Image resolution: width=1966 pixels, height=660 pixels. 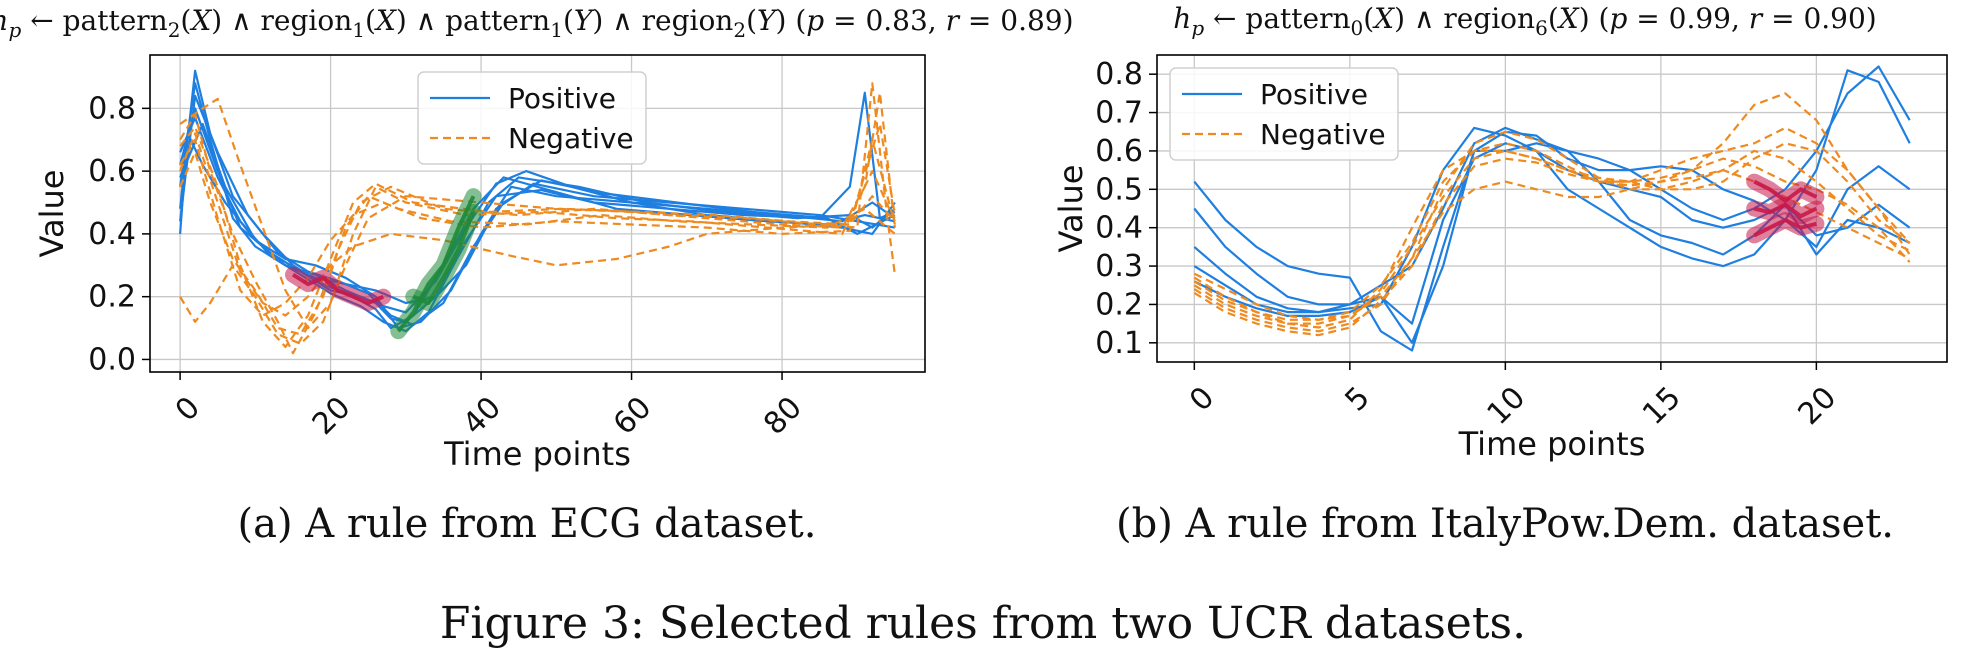 What do you see at coordinates (527, 524) in the screenshot?
I see `subfigure-caption: (a) A rule from ECG dataset.` at bounding box center [527, 524].